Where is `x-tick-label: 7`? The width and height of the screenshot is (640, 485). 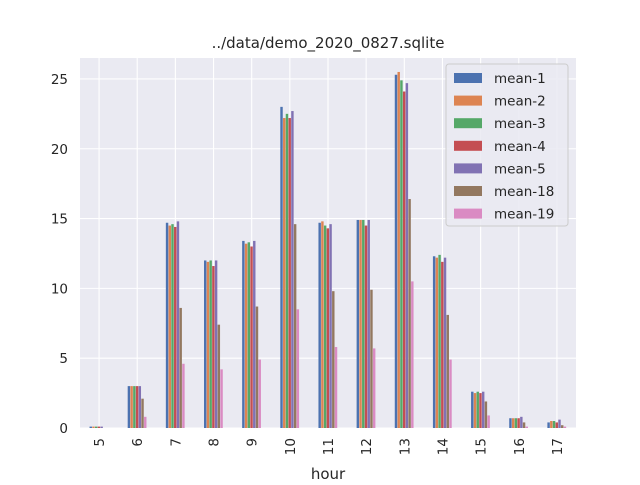 x-tick-label: 7 is located at coordinates (176, 442).